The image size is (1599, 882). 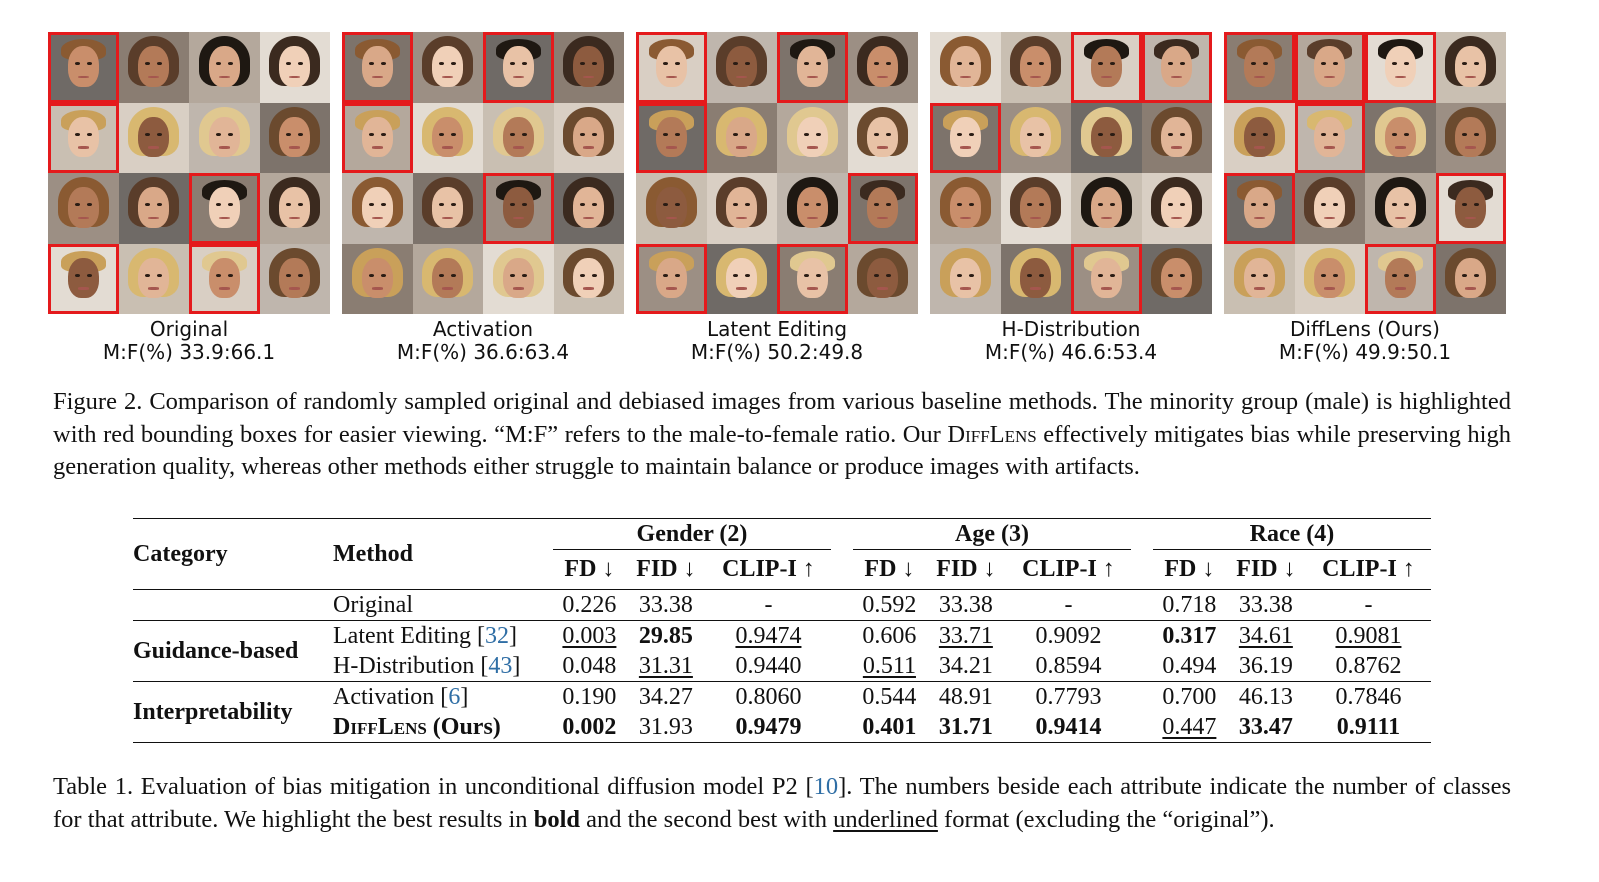 What do you see at coordinates (707, 819) in the screenshot?
I see `table-caption-text: and the second best with` at bounding box center [707, 819].